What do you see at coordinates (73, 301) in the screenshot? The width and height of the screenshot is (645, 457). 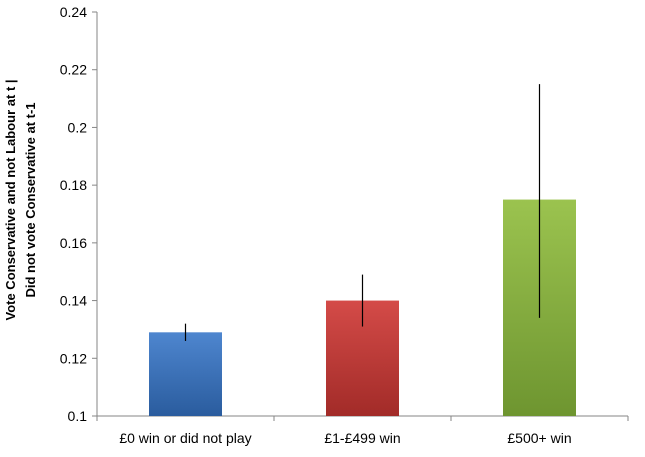 I see `y-tick-label: 0.14` at bounding box center [73, 301].